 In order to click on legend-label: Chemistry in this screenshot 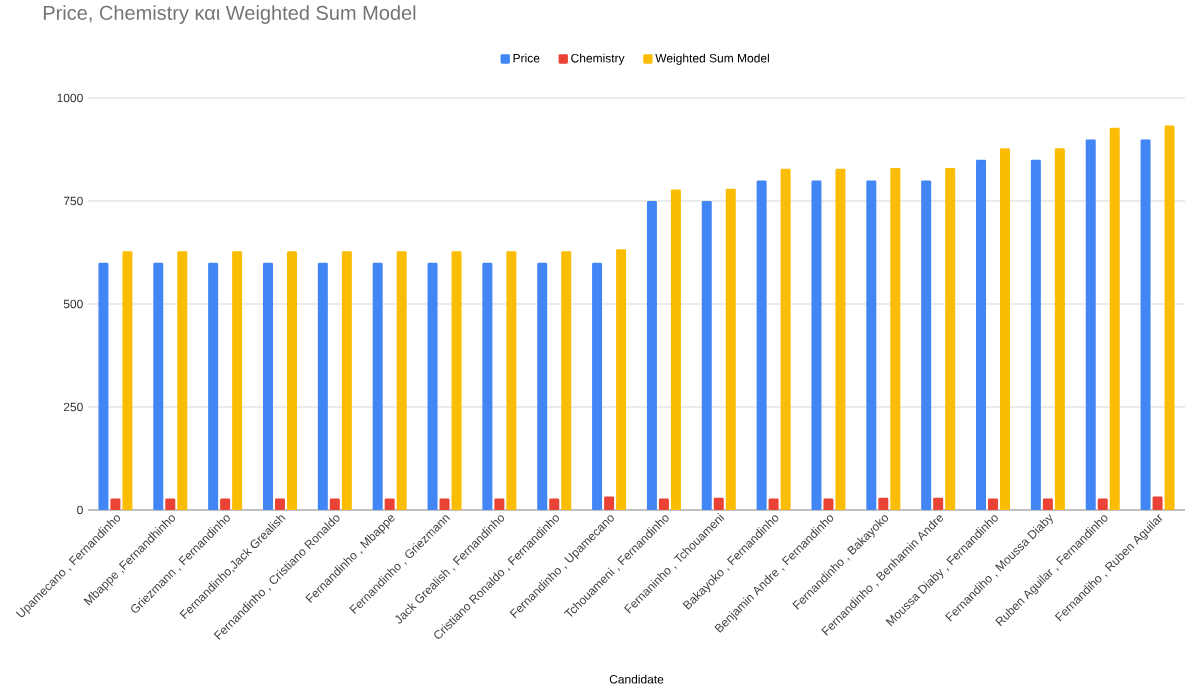, I will do `click(598, 59)`.